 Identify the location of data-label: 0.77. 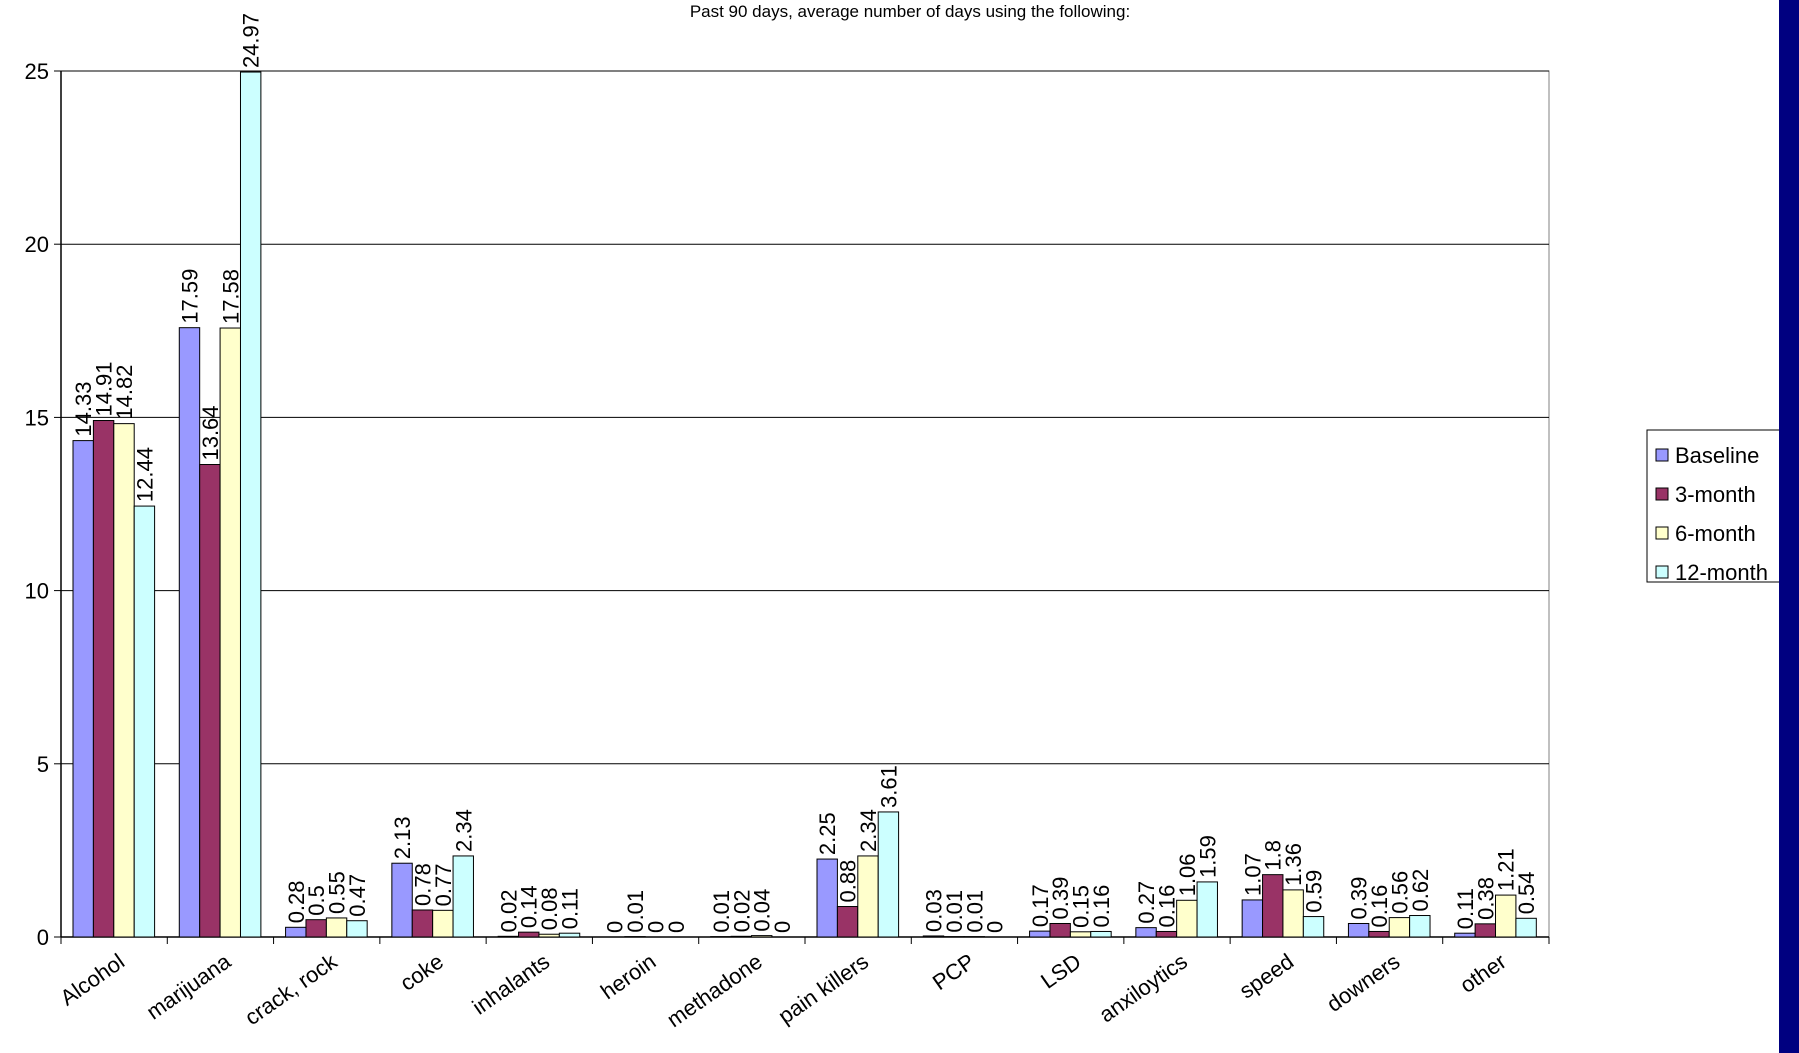
(443, 884).